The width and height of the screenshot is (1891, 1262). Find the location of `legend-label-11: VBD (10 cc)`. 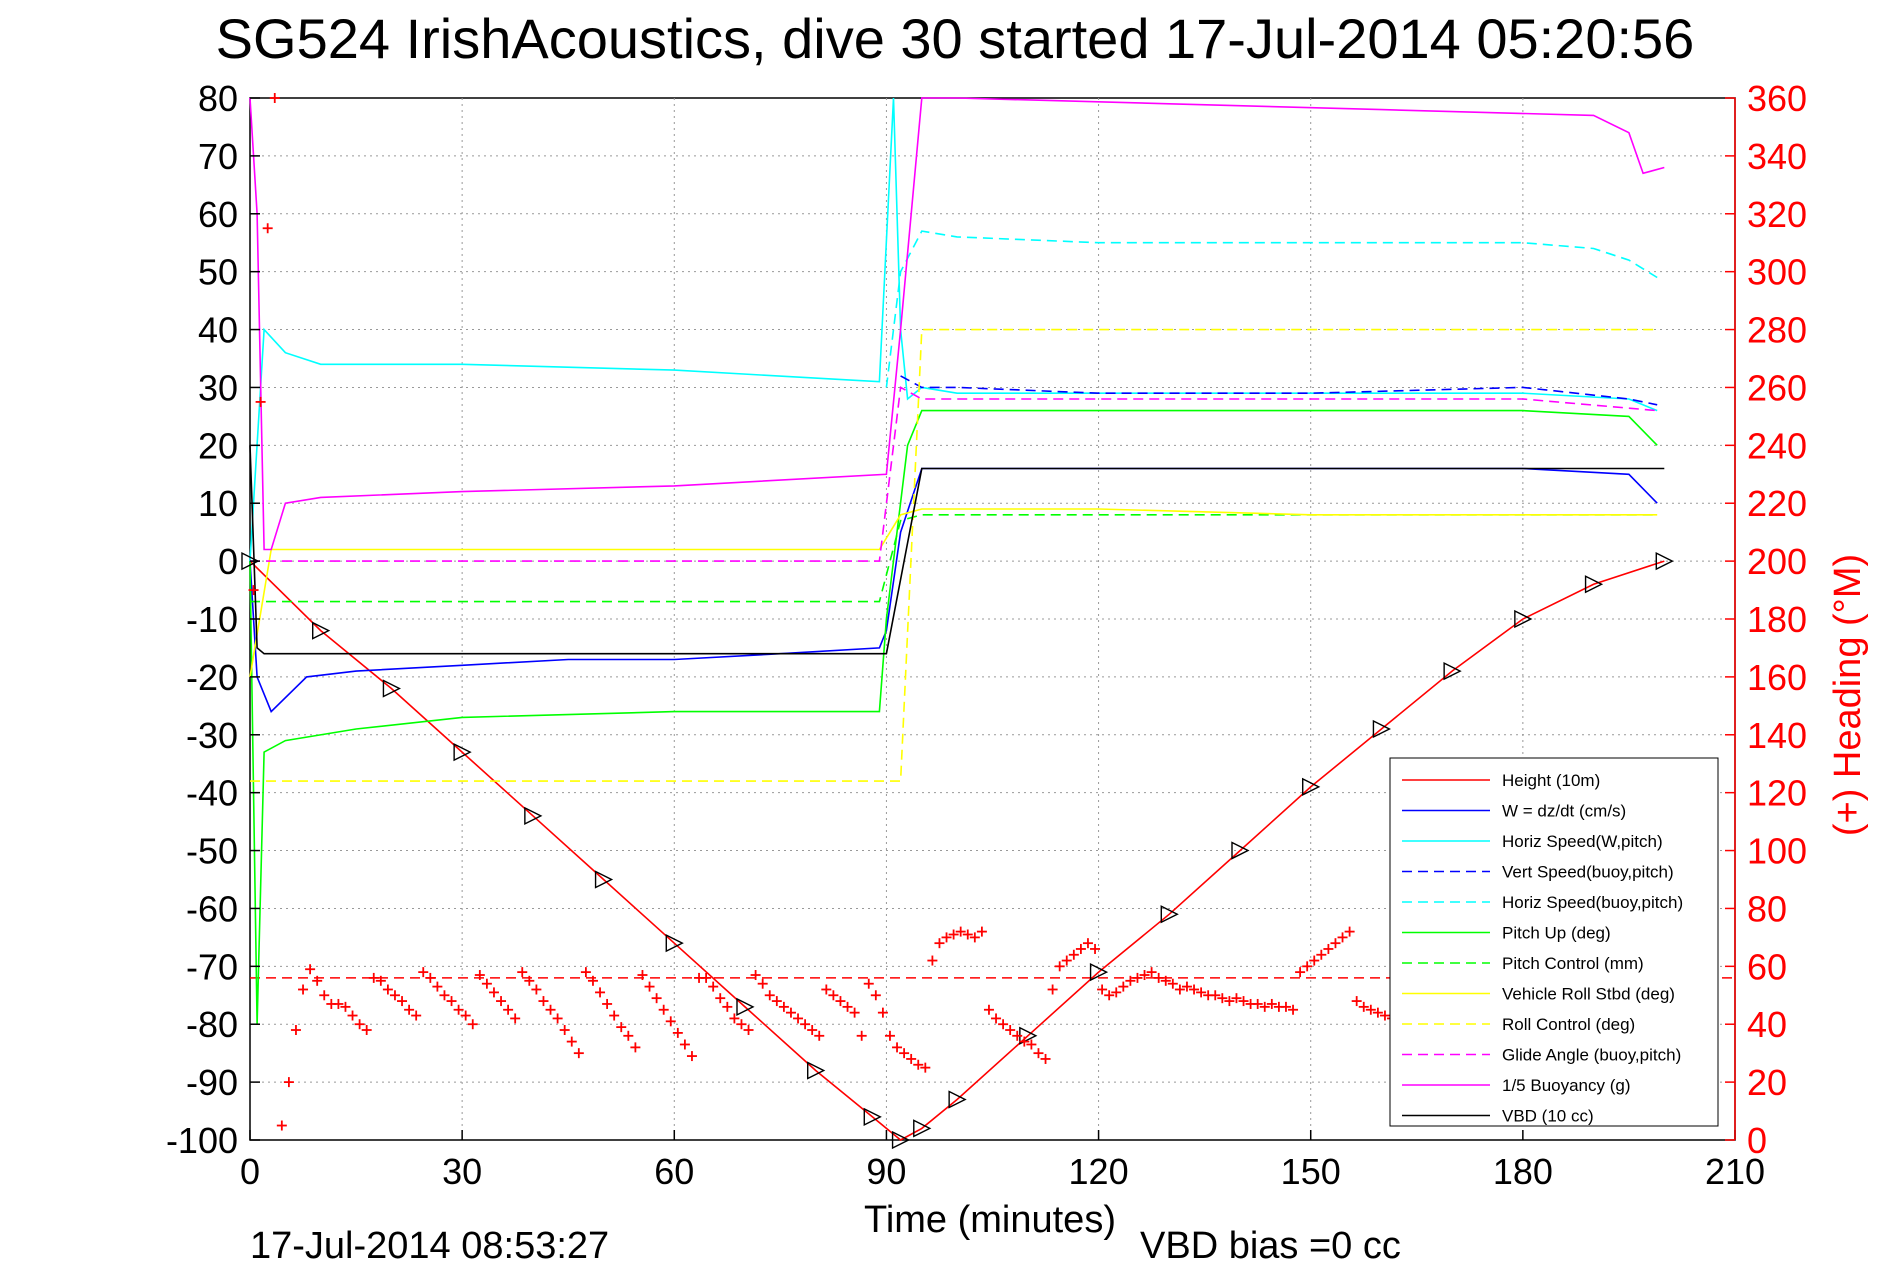

legend-label-11: VBD (10 cc) is located at coordinates (1548, 1116).